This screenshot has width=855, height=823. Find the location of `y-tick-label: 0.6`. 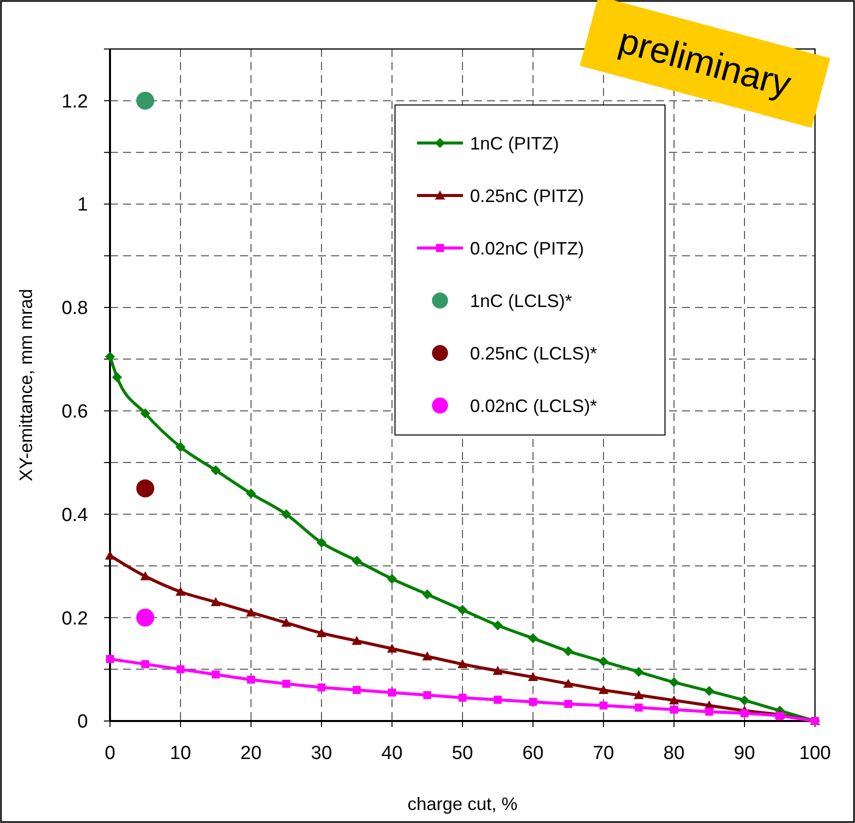

y-tick-label: 0.6 is located at coordinates (75, 411).